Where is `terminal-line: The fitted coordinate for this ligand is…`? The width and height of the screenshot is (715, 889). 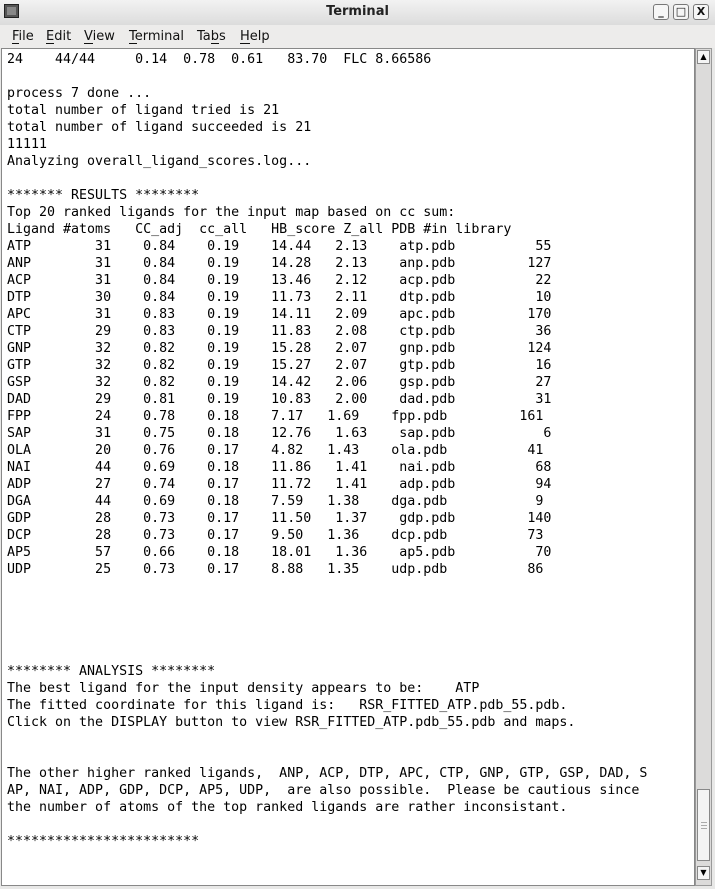
terminal-line: The fitted coordinate for this ligand is… is located at coordinates (287, 705).